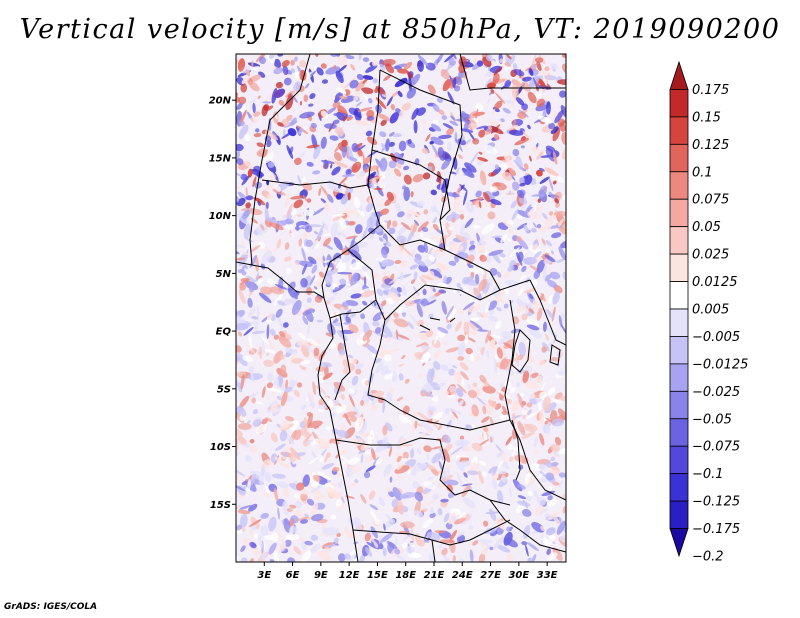  Describe the element at coordinates (220, 101) in the screenshot. I see `y-tick-label: 20N` at that location.